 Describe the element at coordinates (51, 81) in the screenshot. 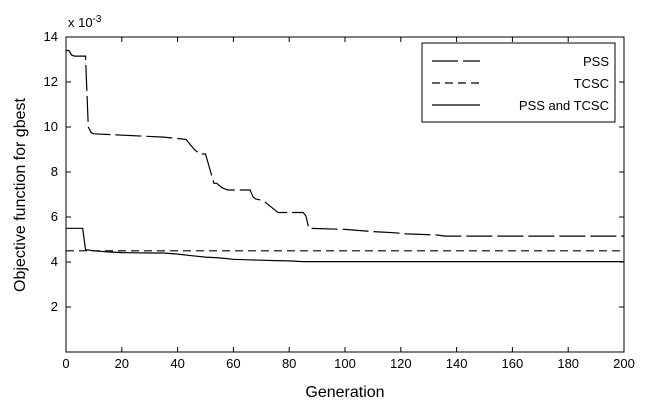

I see `y-tick-label: 12` at that location.